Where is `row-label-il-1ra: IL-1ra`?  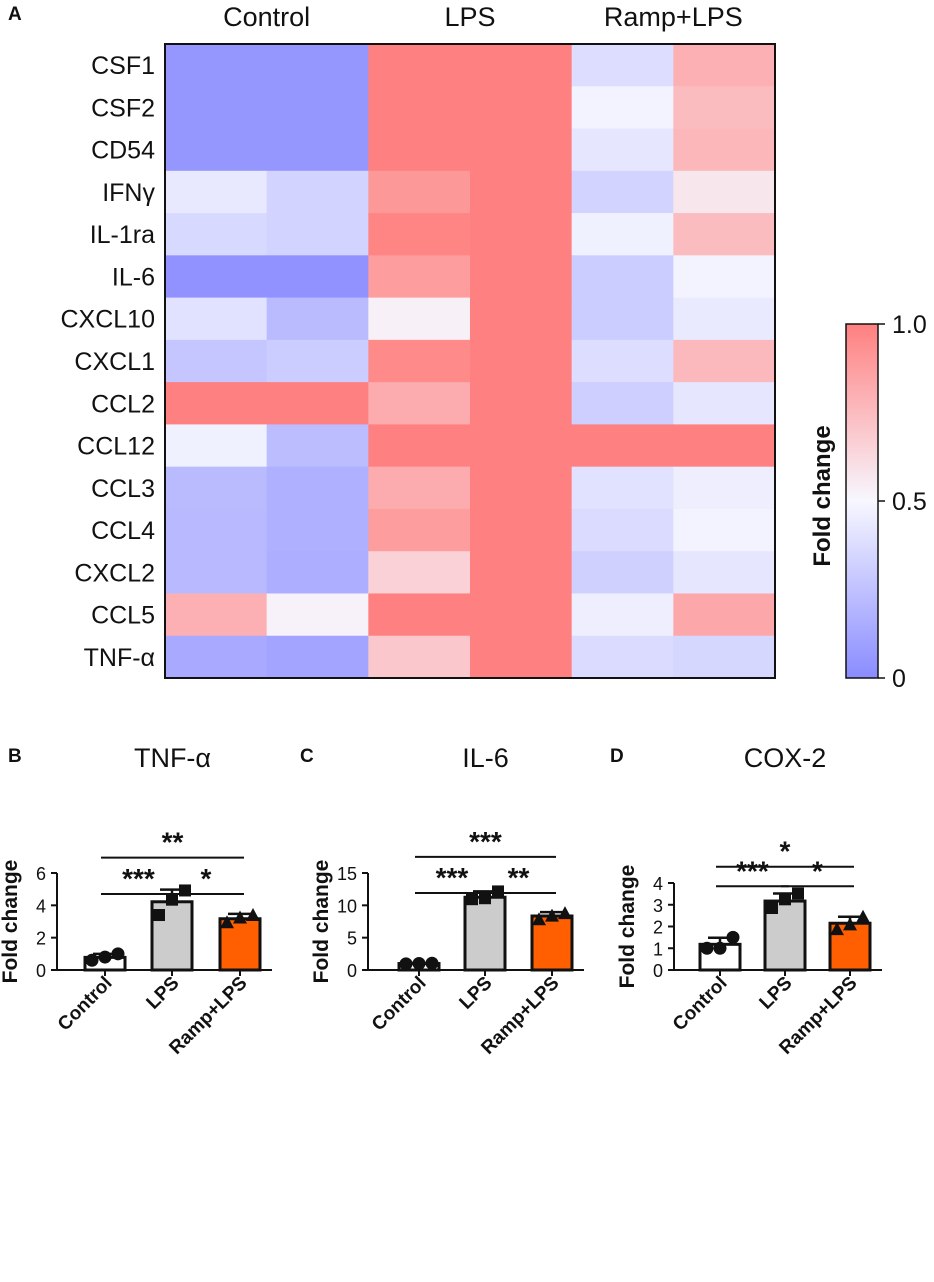
row-label-il-1ra: IL-1ra is located at coordinates (122, 235).